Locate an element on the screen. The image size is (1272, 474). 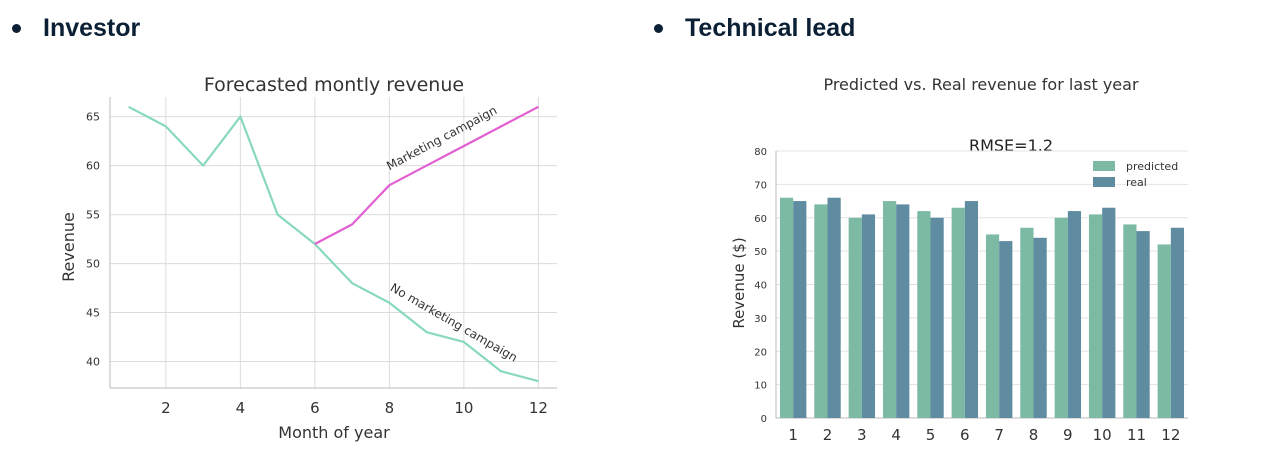
legend-label: predicted is located at coordinates (1152, 166).